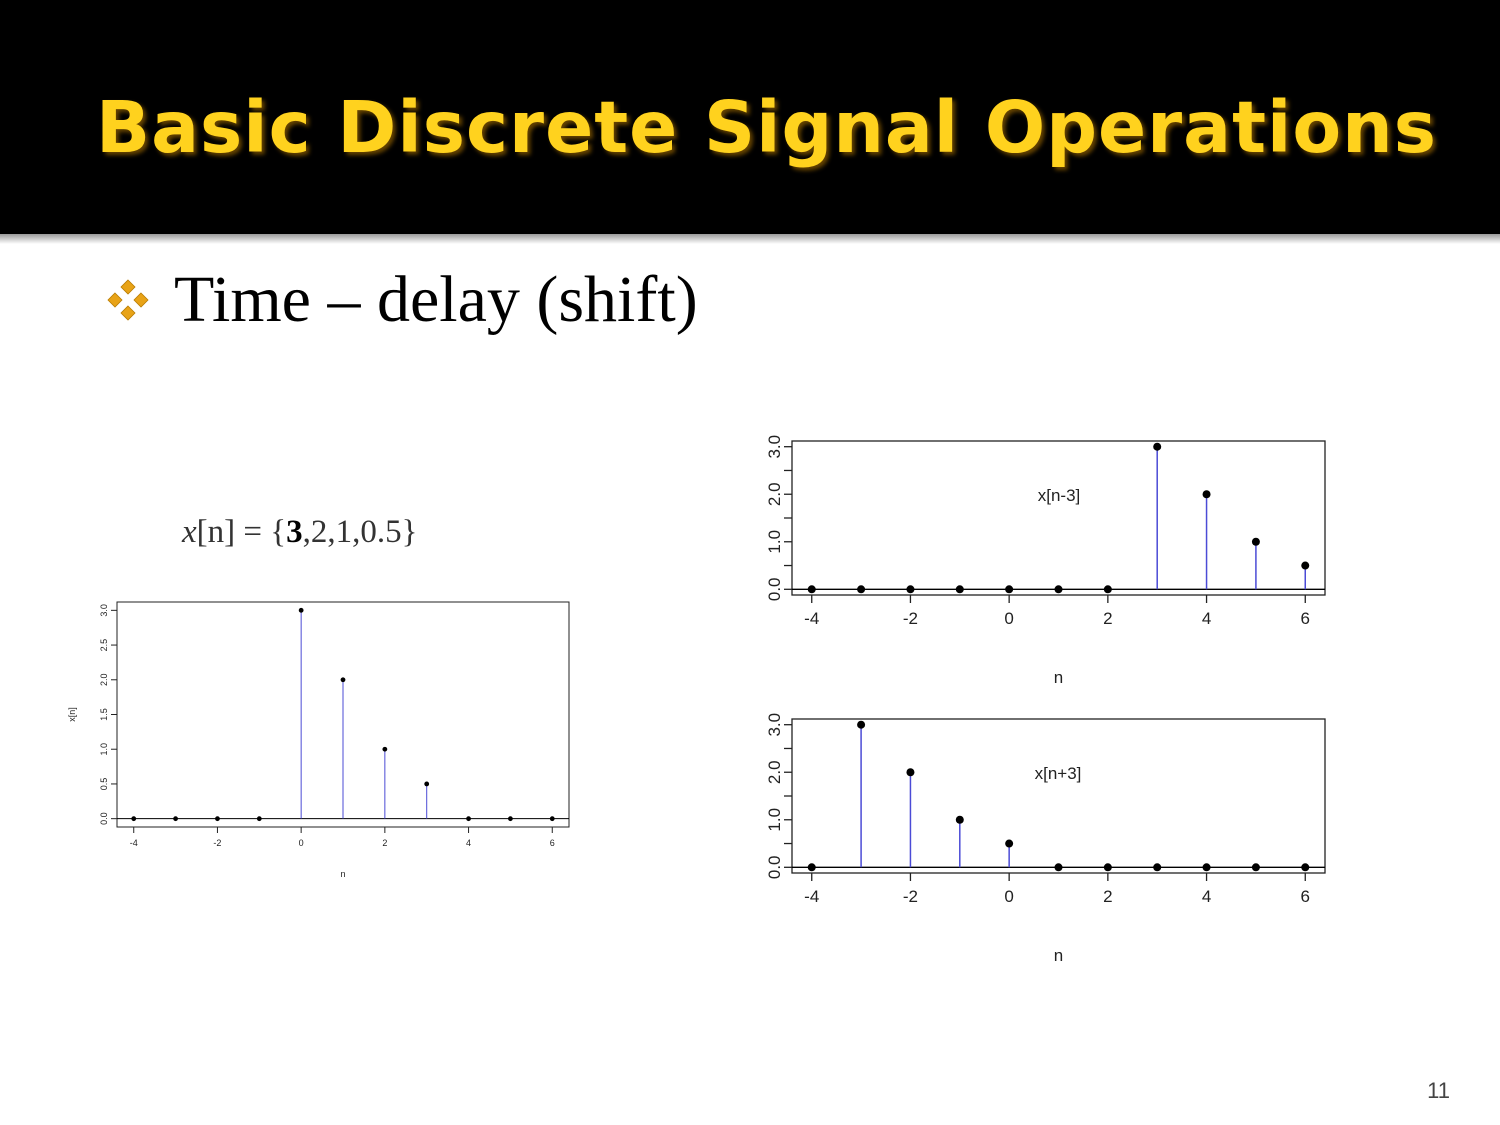  Describe the element at coordinates (104, 714) in the screenshot. I see `y-tick-label: 1.5` at that location.